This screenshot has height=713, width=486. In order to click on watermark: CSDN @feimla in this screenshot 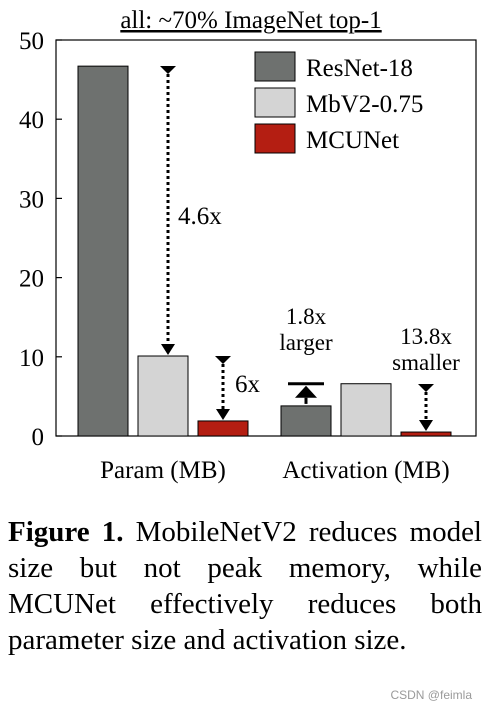, I will do `click(431, 695)`.